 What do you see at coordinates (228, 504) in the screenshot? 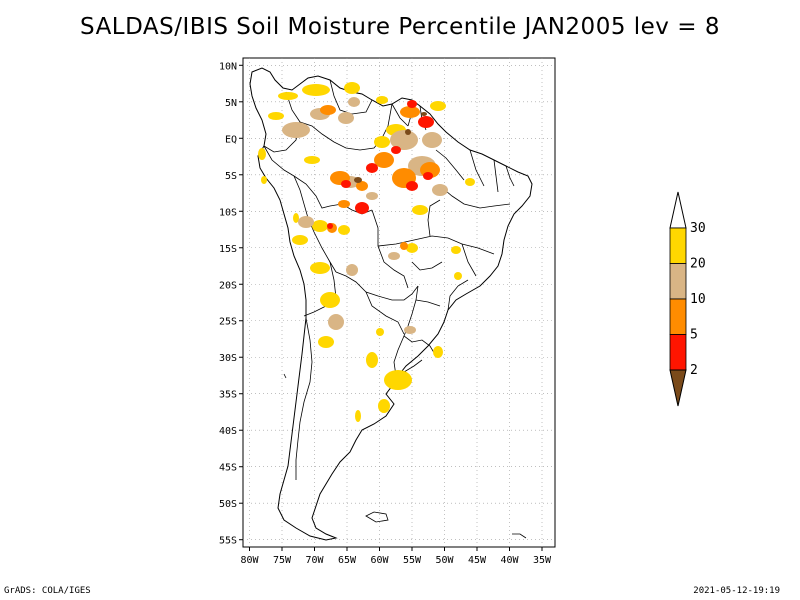
I see `y-tick-label: 50S` at bounding box center [228, 504].